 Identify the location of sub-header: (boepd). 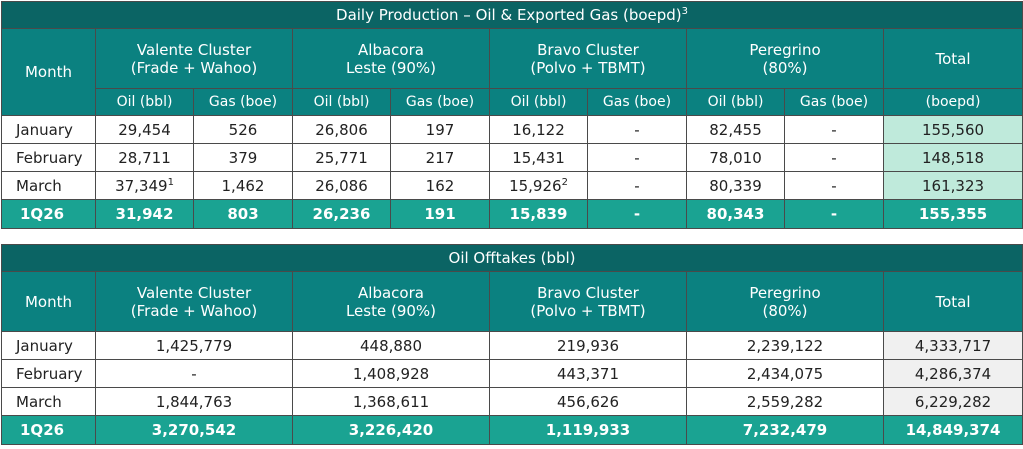
(952, 102).